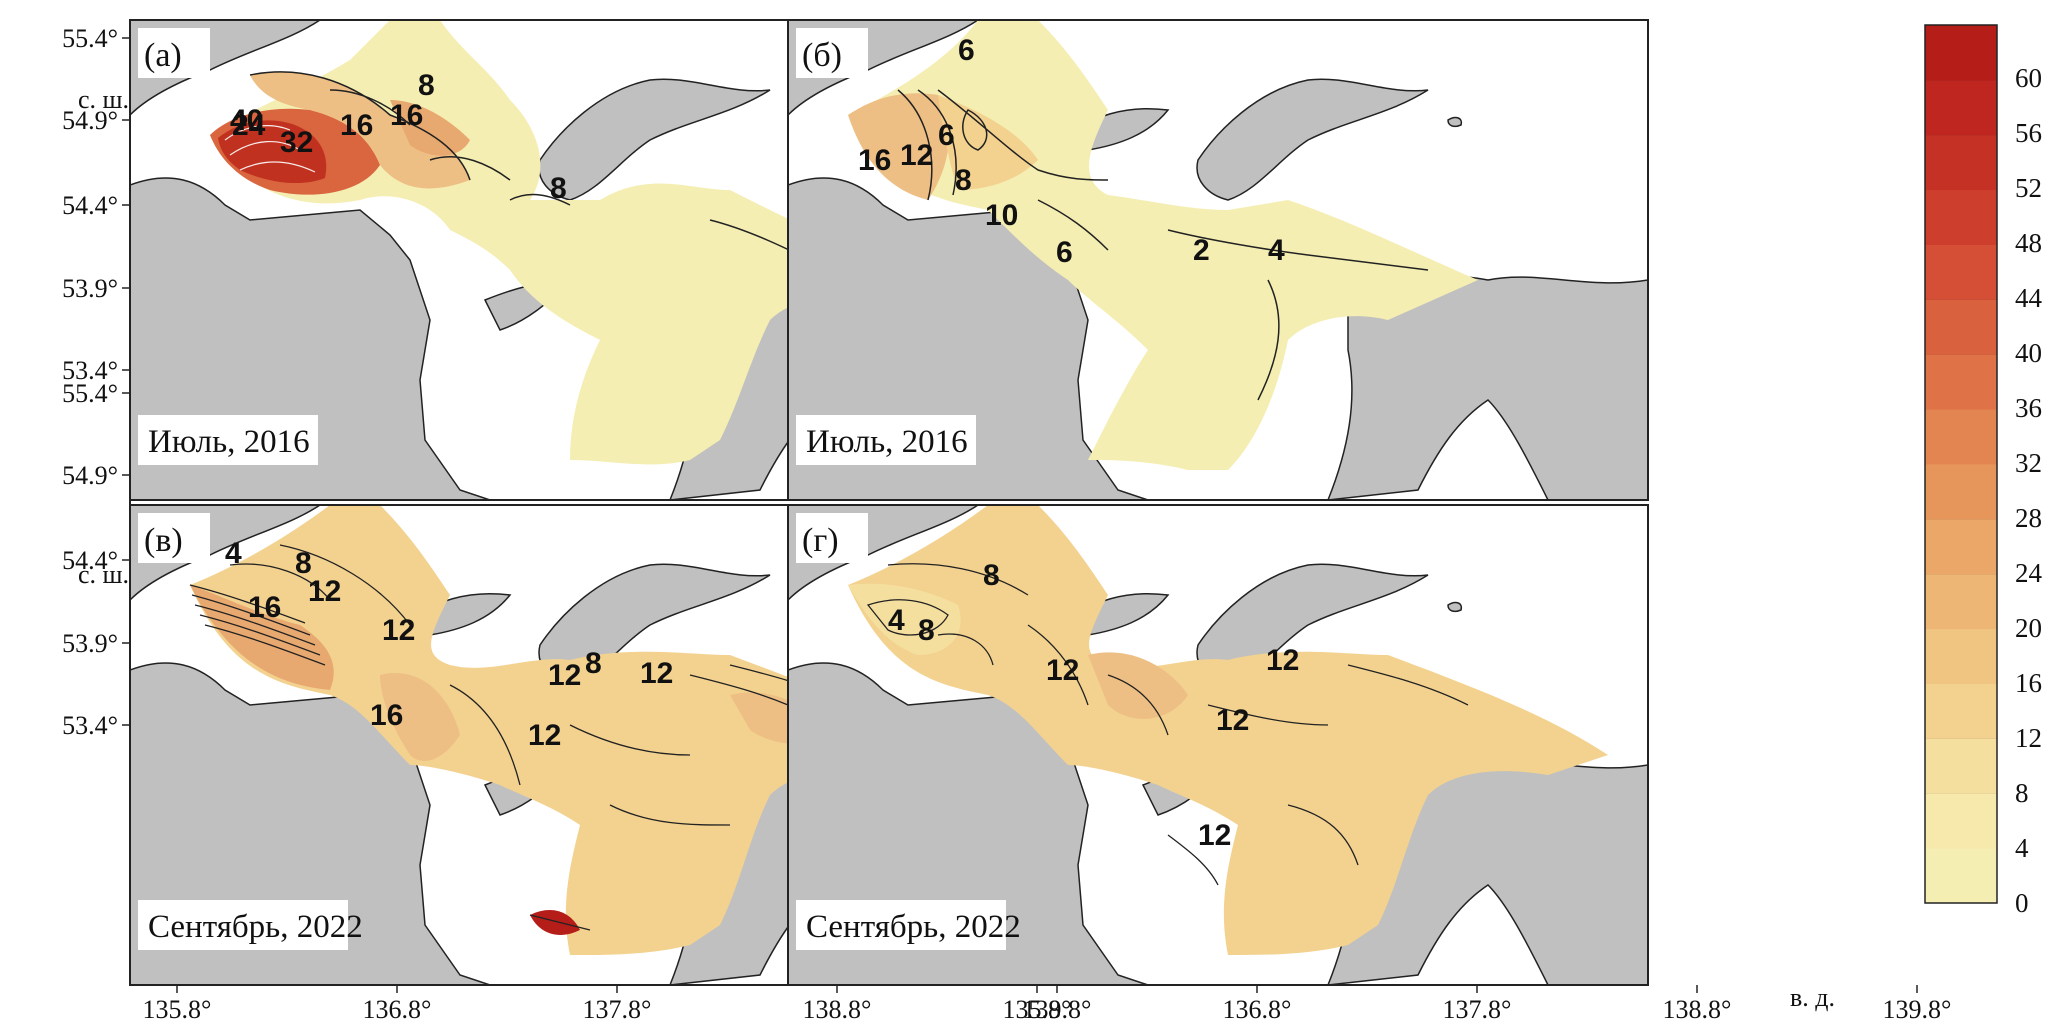  Describe the element at coordinates (820, 540) in the screenshot. I see `panel-letter: (г)` at that location.